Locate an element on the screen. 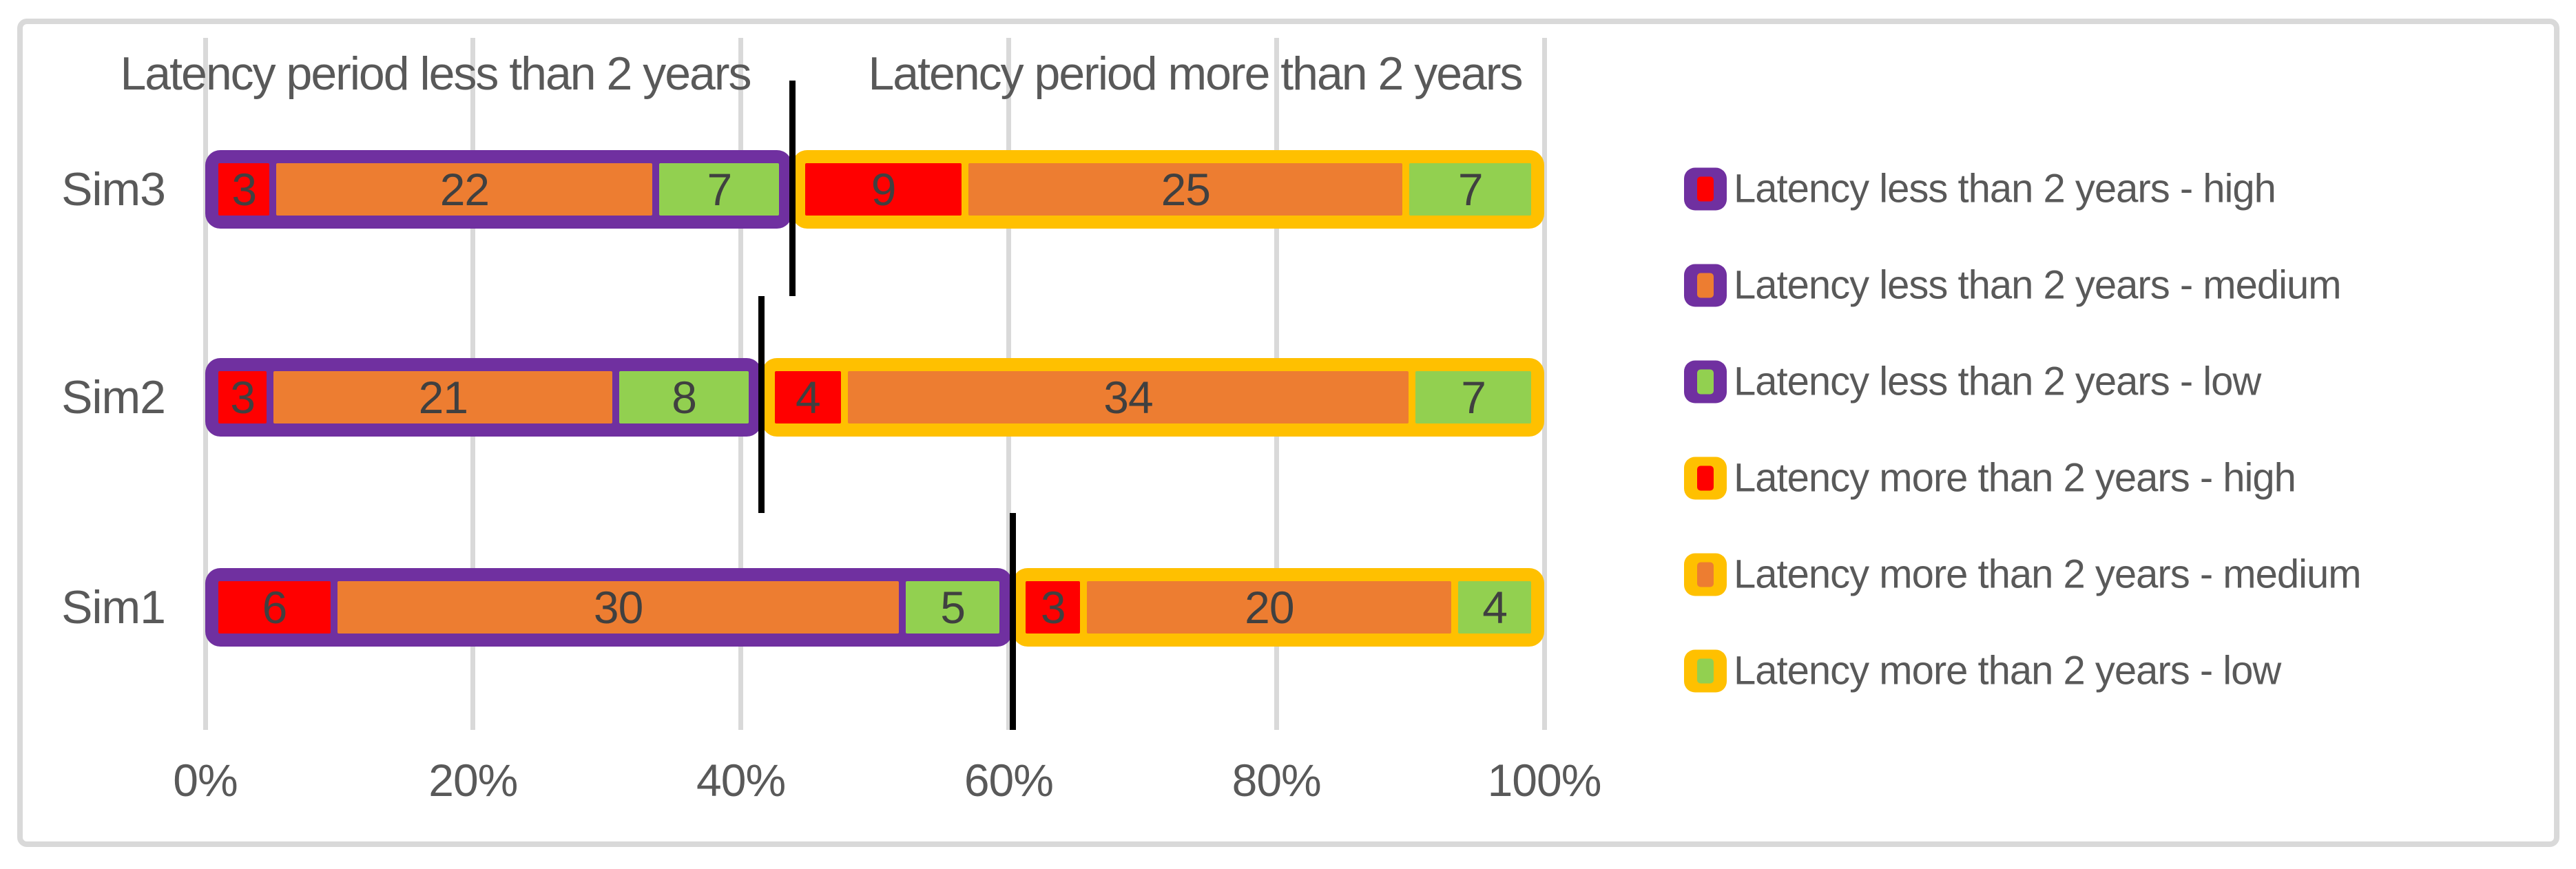 The height and width of the screenshot is (869, 2576). bar-group-less-than-2y: 3 22 7 is located at coordinates (499, 189).